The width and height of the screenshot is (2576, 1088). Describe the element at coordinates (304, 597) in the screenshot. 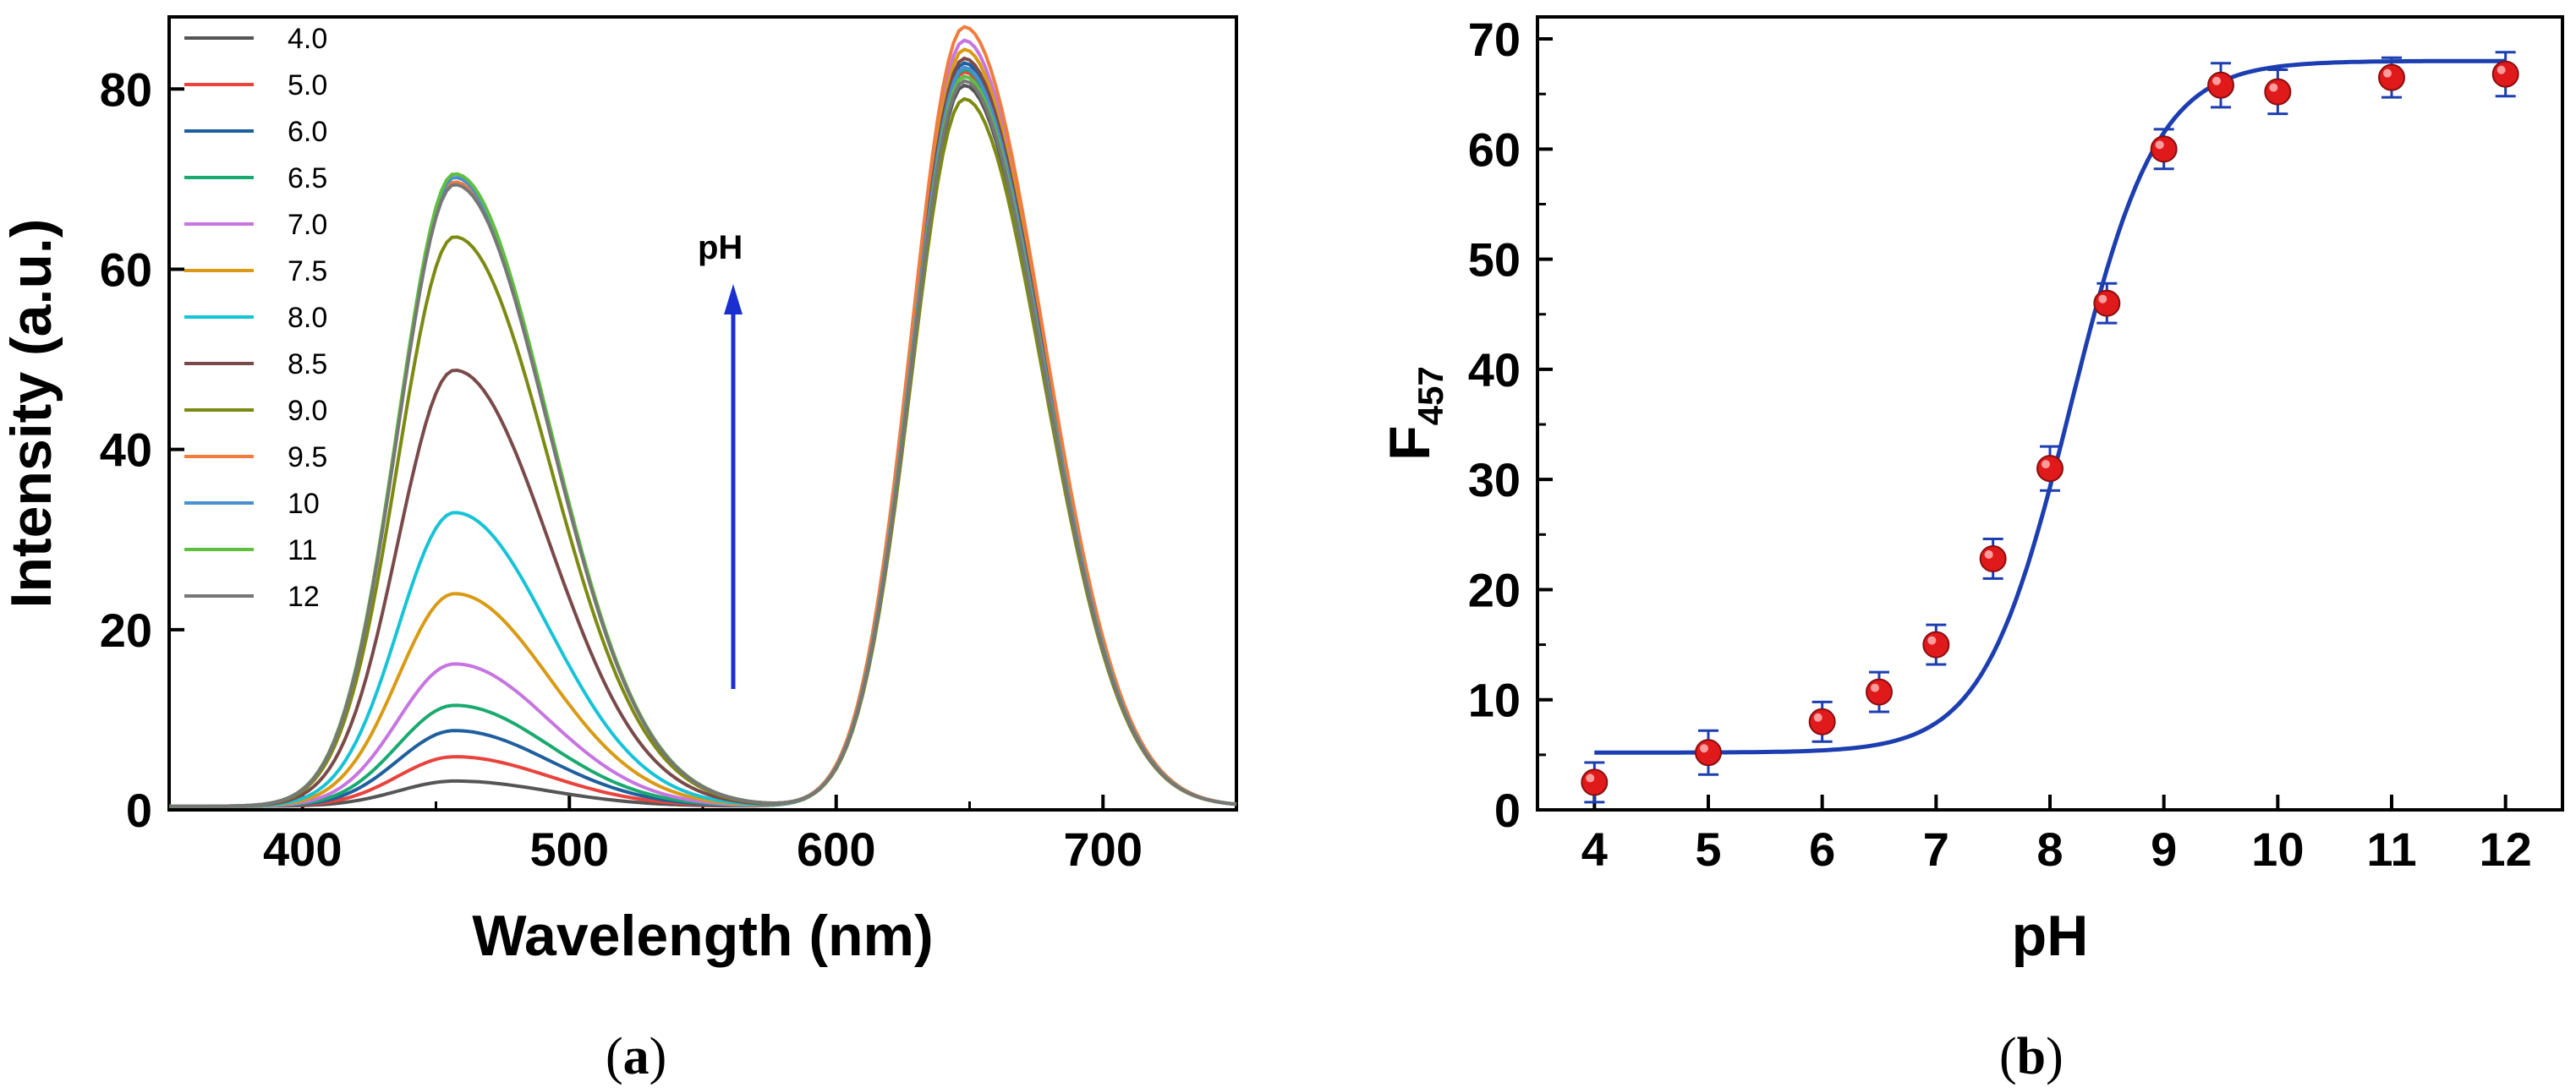

I see `legend-label-12: 12` at that location.